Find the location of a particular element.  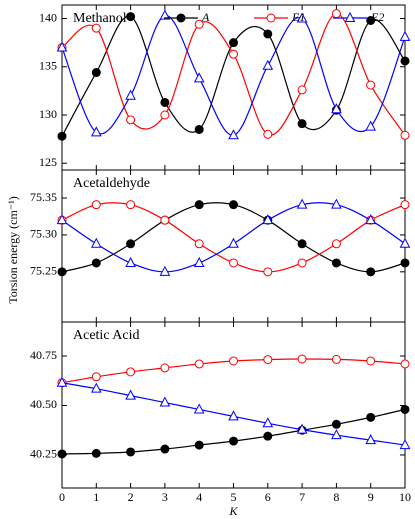

panel-title: Acetic Acid is located at coordinates (106, 335).